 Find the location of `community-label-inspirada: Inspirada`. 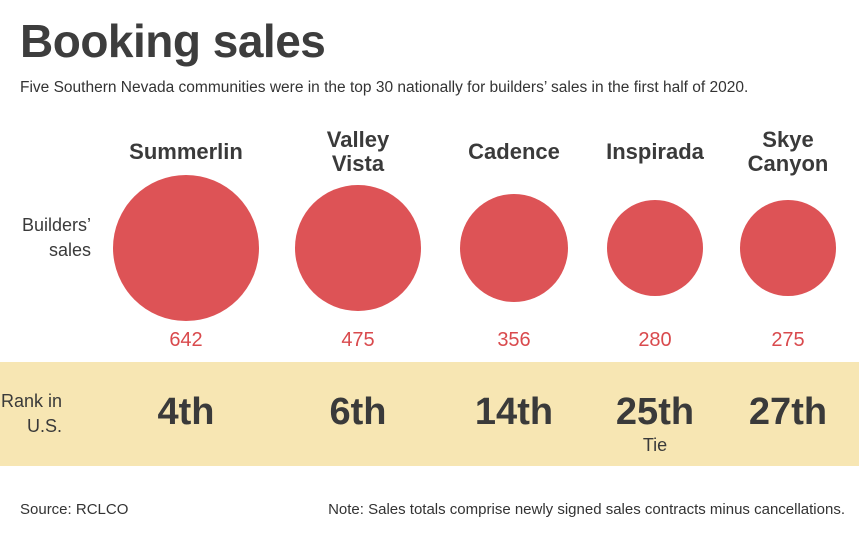

community-label-inspirada: Inspirada is located at coordinates (655, 151).